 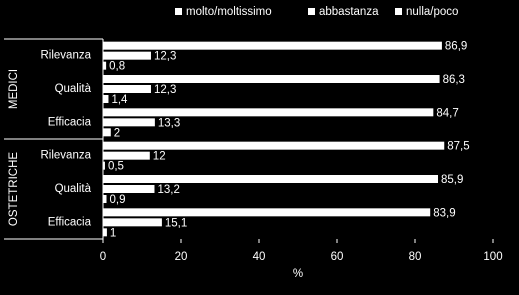 I want to click on data-label: 1,4, so click(x=119, y=100).